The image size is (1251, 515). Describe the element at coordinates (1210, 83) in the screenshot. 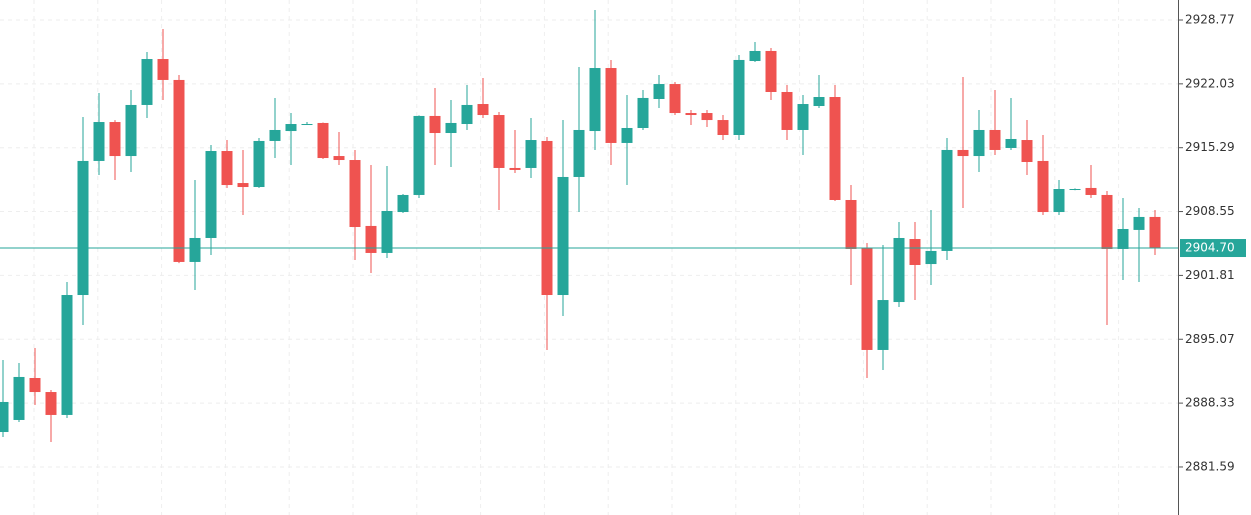

I see `y-tick-label: 2922.03` at that location.